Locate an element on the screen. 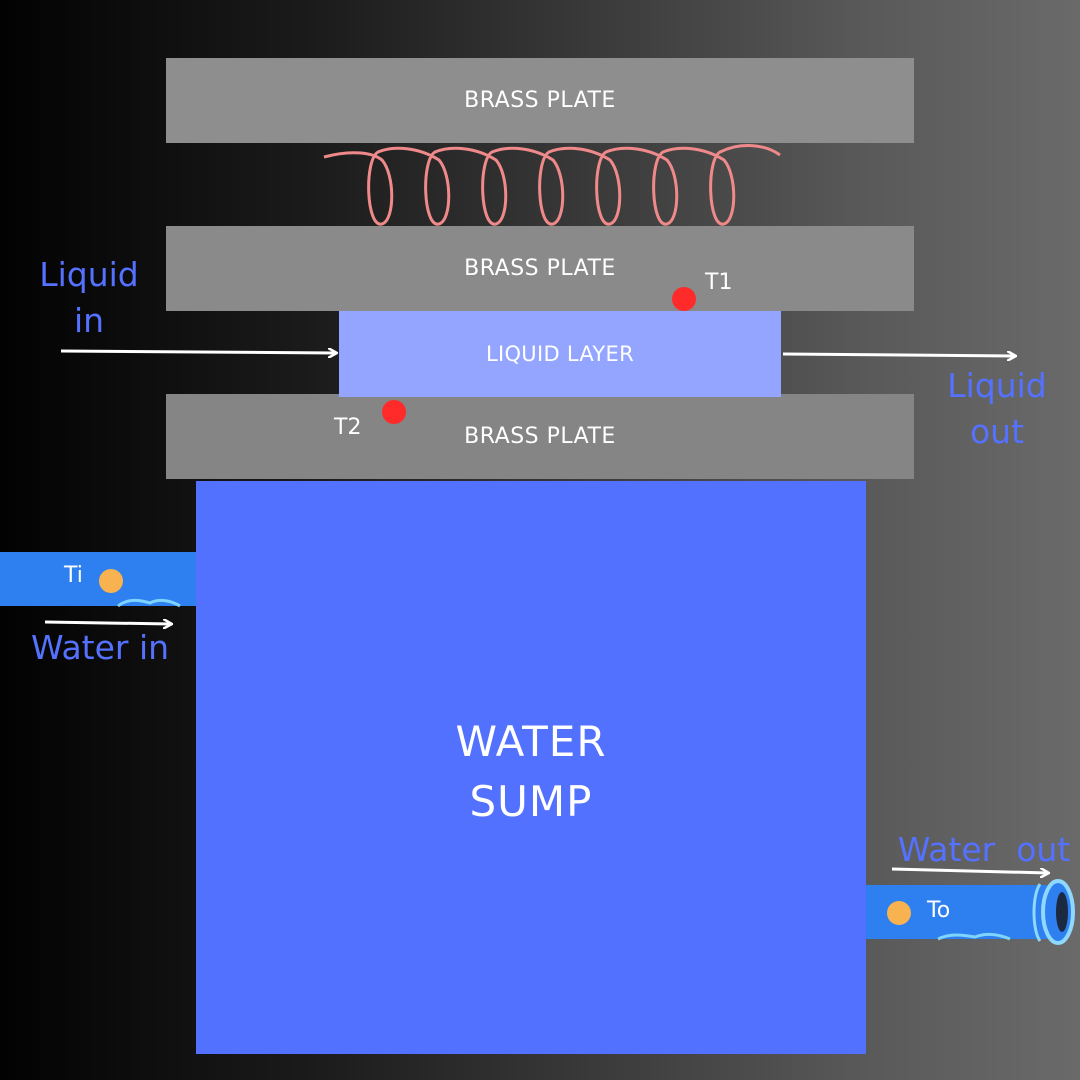 The width and height of the screenshot is (1080, 1080). brass-plate-middle-label: BRASS PLATE is located at coordinates (540, 268).